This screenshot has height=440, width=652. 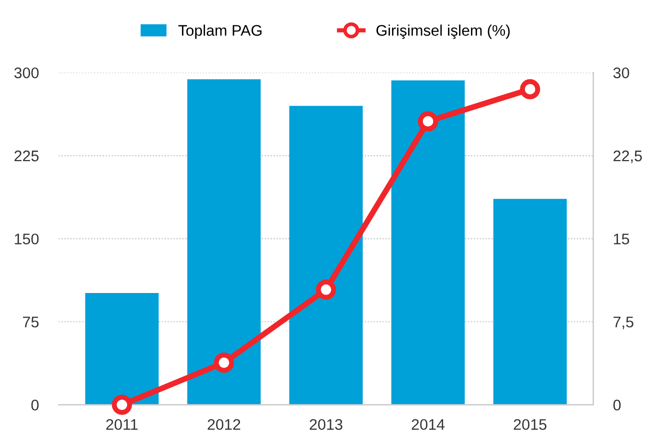 What do you see at coordinates (26, 156) in the screenshot?
I see `y-tick-label: 225` at bounding box center [26, 156].